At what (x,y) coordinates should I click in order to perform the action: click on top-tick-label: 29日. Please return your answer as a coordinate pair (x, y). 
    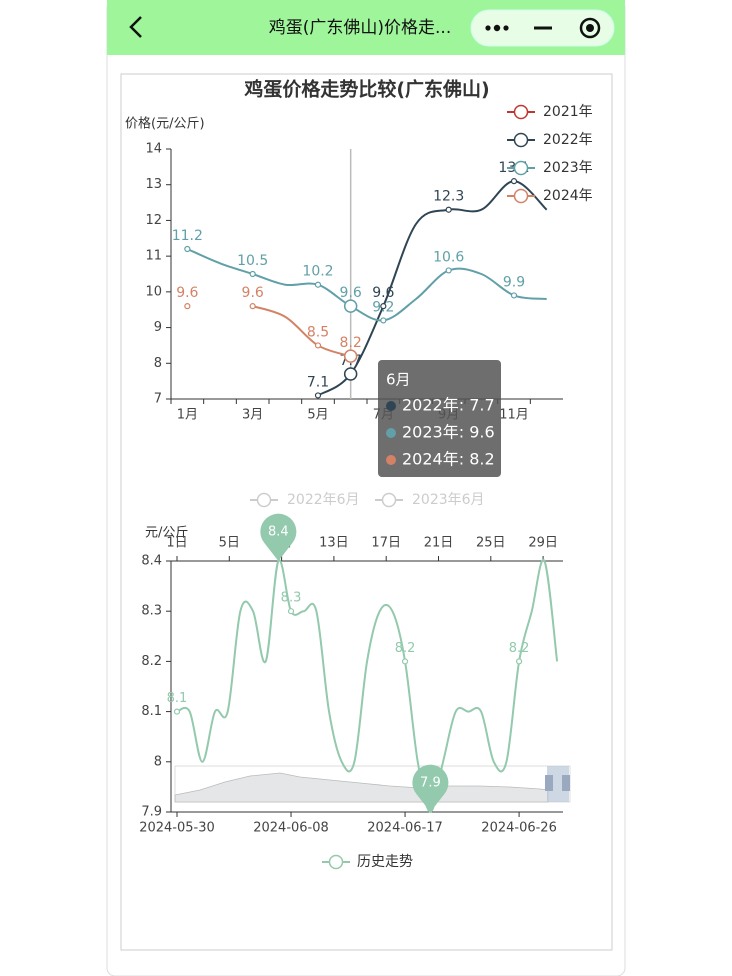
    Looking at the image, I should click on (543, 543).